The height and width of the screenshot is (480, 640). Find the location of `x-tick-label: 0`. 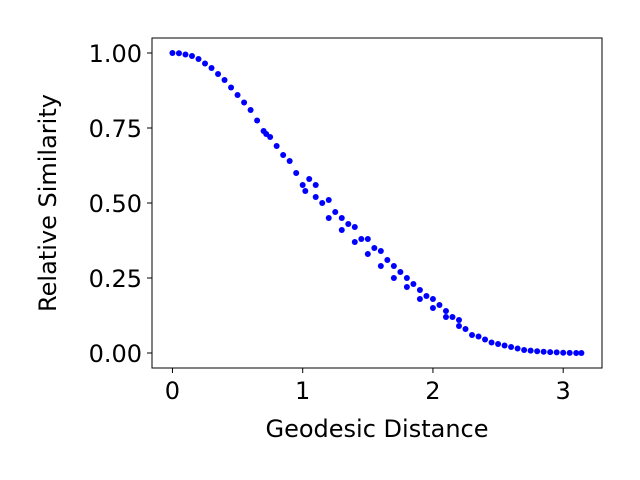

x-tick-label: 0 is located at coordinates (172, 391).